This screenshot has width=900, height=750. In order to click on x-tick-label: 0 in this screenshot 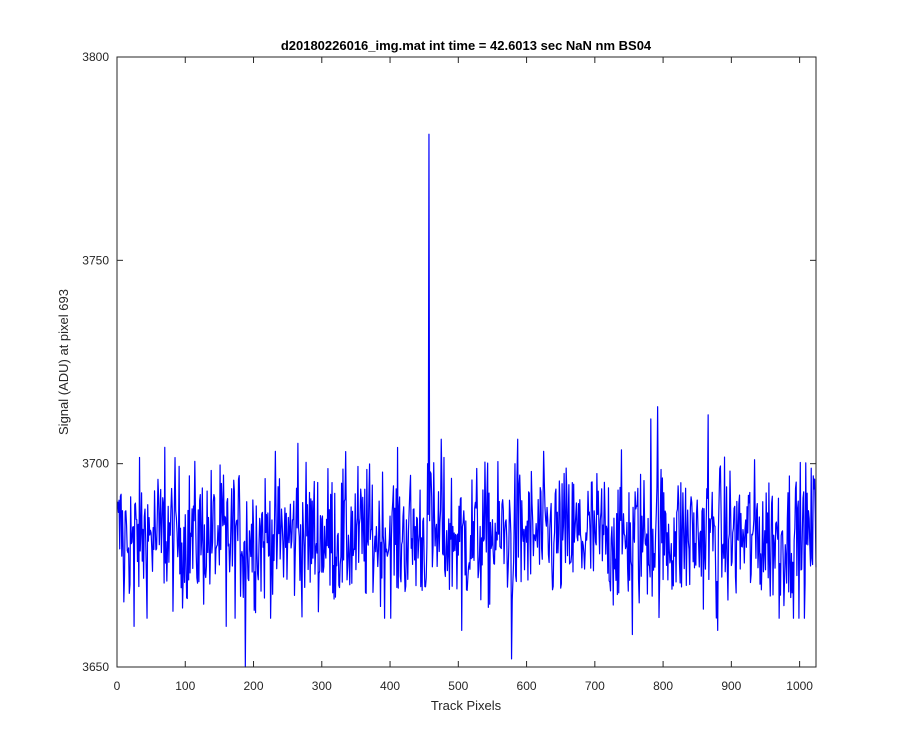, I will do `click(117, 686)`.